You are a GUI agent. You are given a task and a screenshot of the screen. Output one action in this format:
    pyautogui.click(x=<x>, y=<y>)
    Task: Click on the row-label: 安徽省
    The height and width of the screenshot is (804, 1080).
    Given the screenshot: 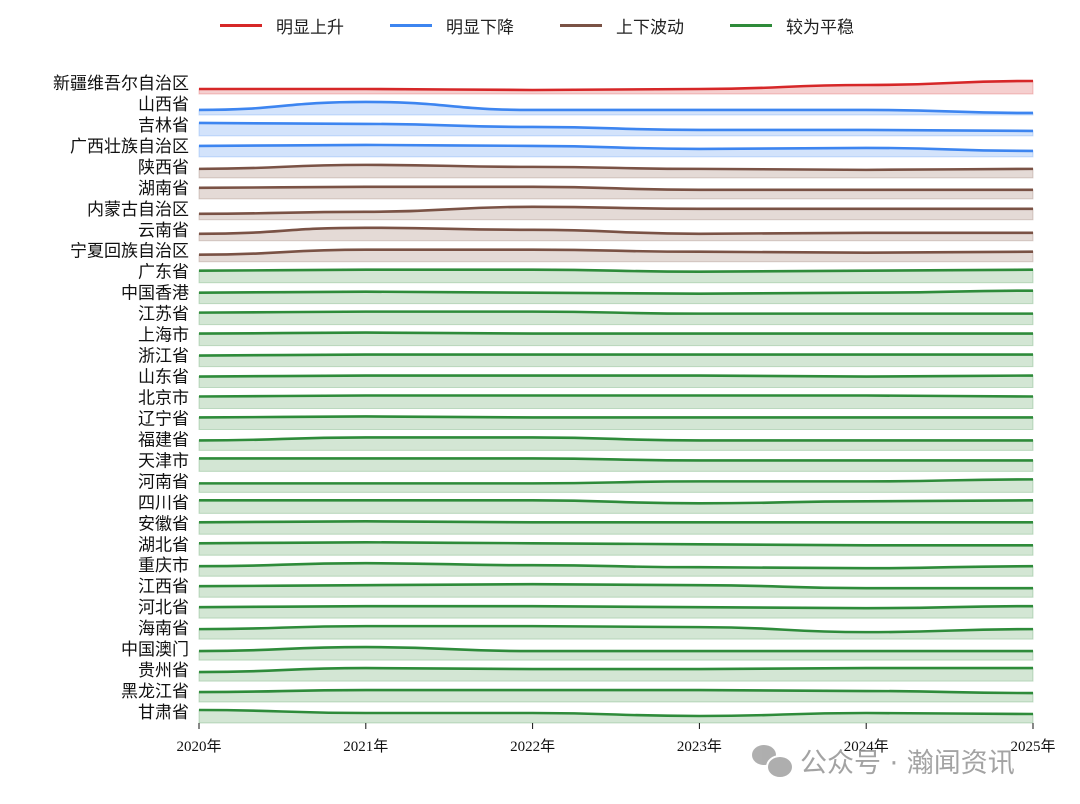 What is the action you would take?
    pyautogui.click(x=163, y=524)
    